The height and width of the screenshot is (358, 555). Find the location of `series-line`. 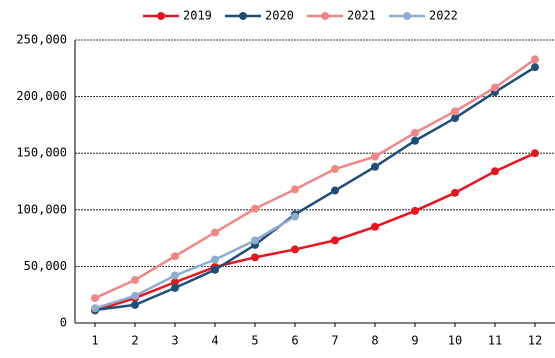

series-line is located at coordinates (195, 262).